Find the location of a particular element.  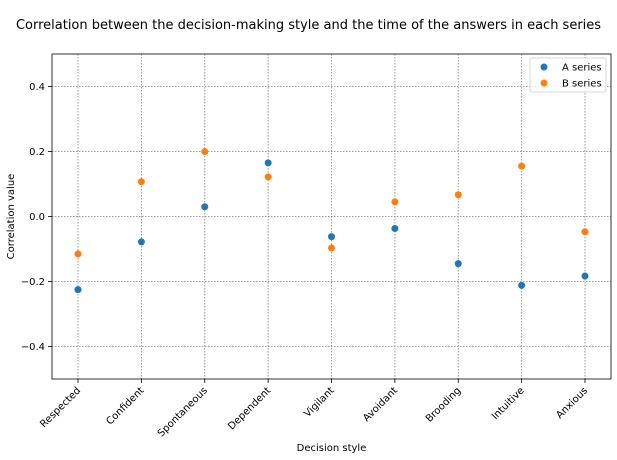

x-tick-label: Spontaneous is located at coordinates (183, 412).